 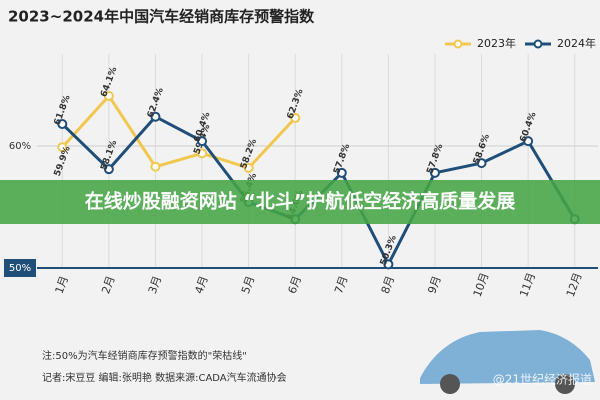 I want to click on y-tick-label: 50%, so click(x=20, y=268).